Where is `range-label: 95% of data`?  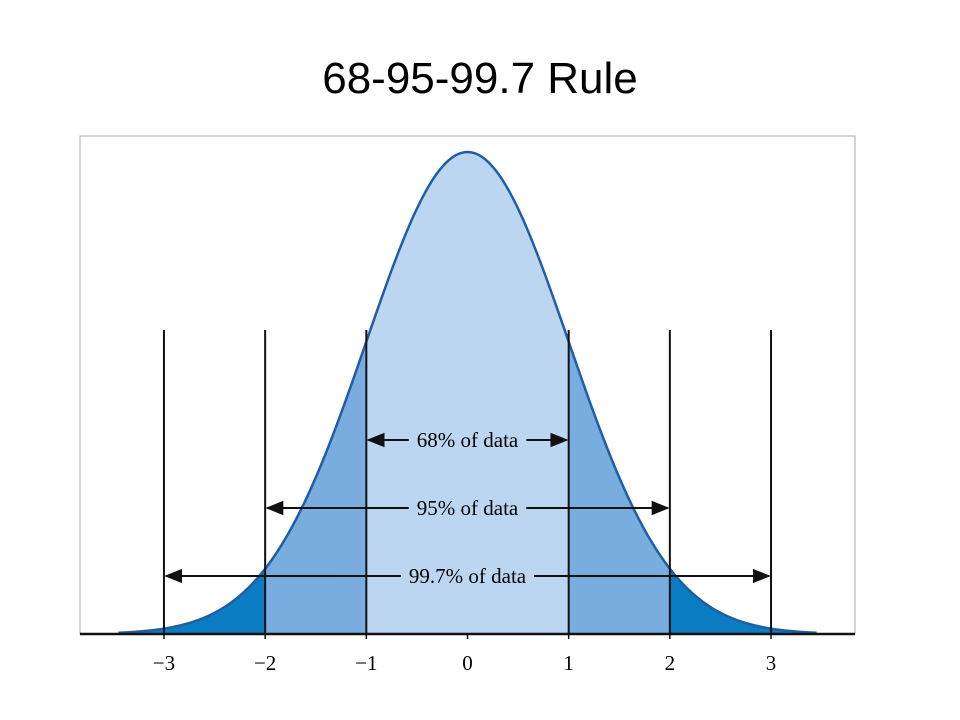
range-label: 95% of data is located at coordinates (468, 508).